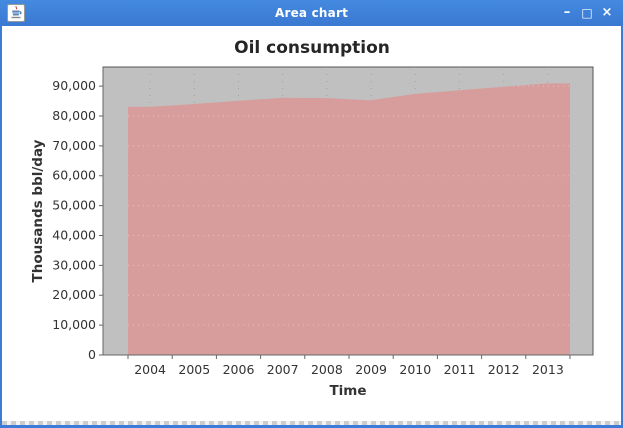 Image resolution: width=623 pixels, height=428 pixels. Describe the element at coordinates (567, 12) in the screenshot. I see `minimize-button: –` at that location.